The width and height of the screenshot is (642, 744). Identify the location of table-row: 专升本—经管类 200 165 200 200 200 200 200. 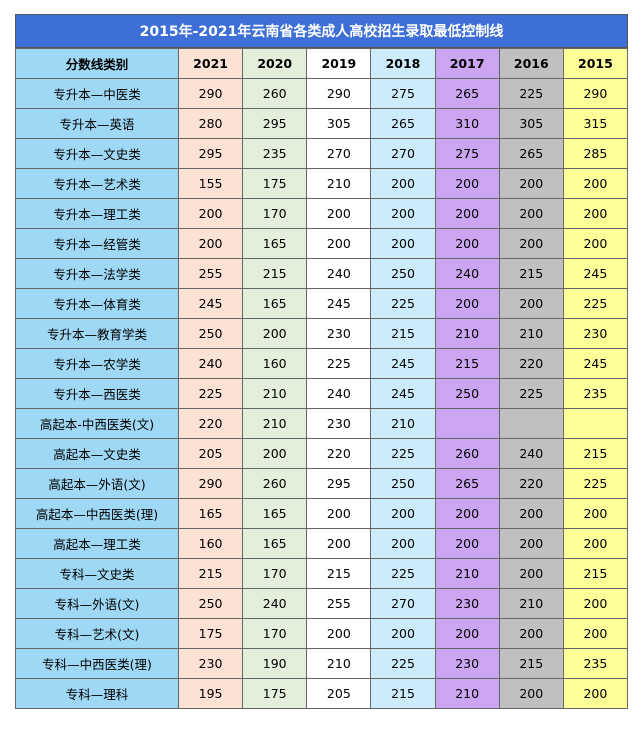
(322, 243).